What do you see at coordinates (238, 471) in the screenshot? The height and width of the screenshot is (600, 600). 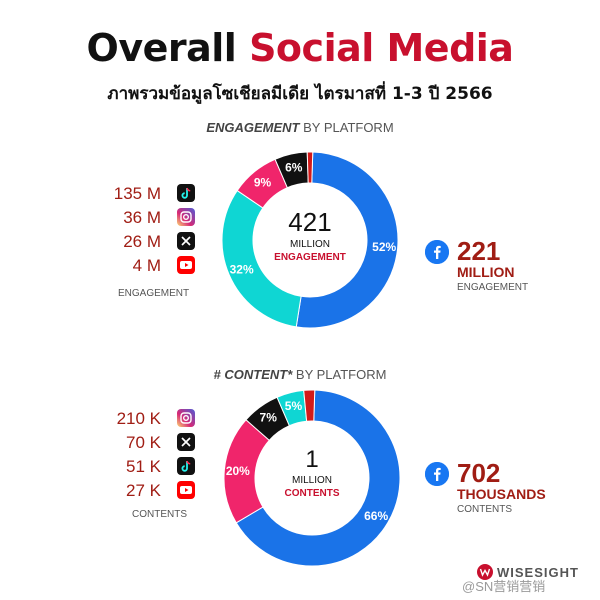 I see `slice-label-twitter: 20%` at bounding box center [238, 471].